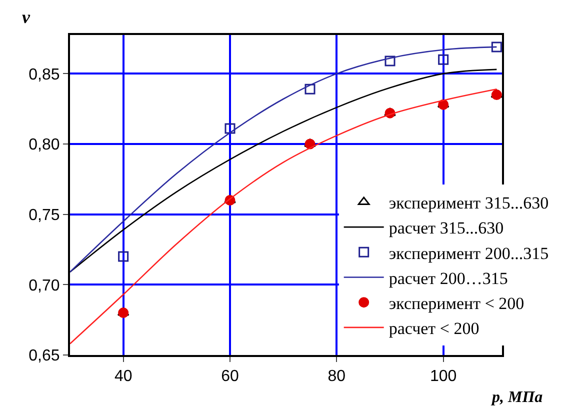  What do you see at coordinates (443, 377) in the screenshot?
I see `x-tick-label: 100` at bounding box center [443, 377].